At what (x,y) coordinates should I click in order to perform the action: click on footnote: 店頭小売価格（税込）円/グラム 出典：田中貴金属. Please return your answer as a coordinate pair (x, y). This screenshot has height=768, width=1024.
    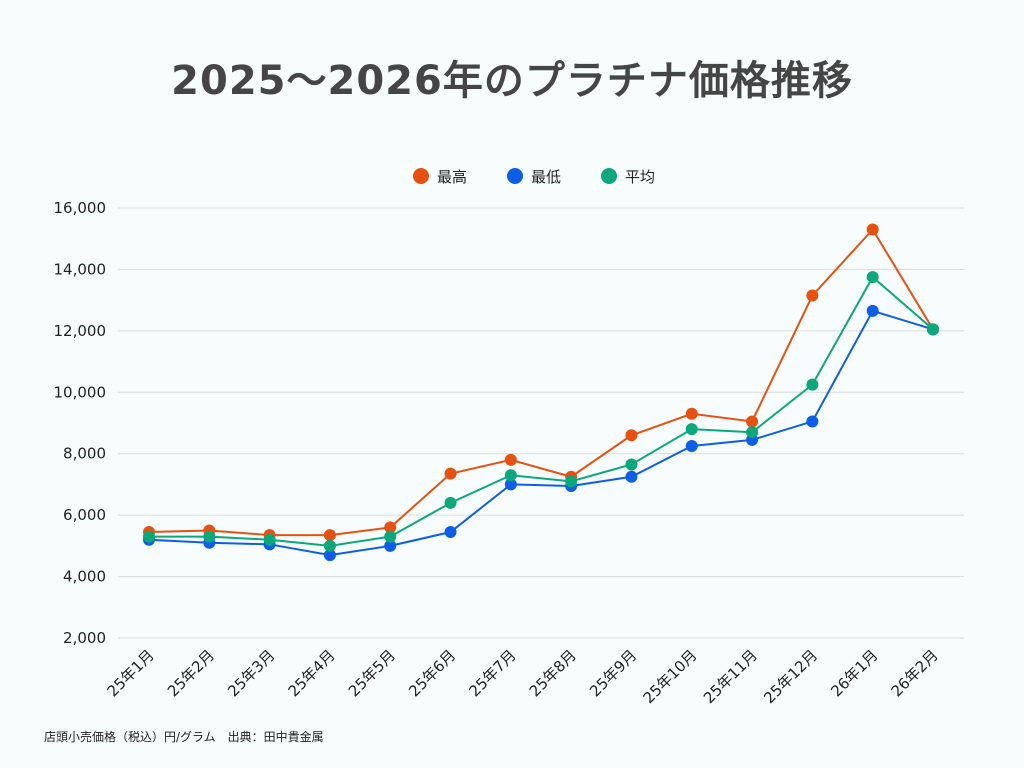
    Looking at the image, I should click on (184, 737).